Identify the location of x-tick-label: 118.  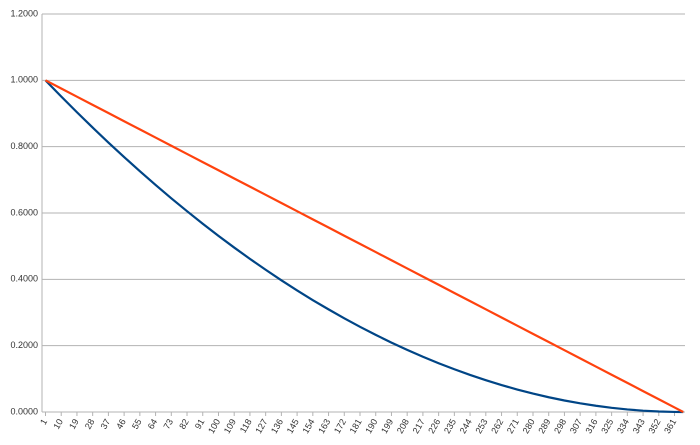
(246, 425).